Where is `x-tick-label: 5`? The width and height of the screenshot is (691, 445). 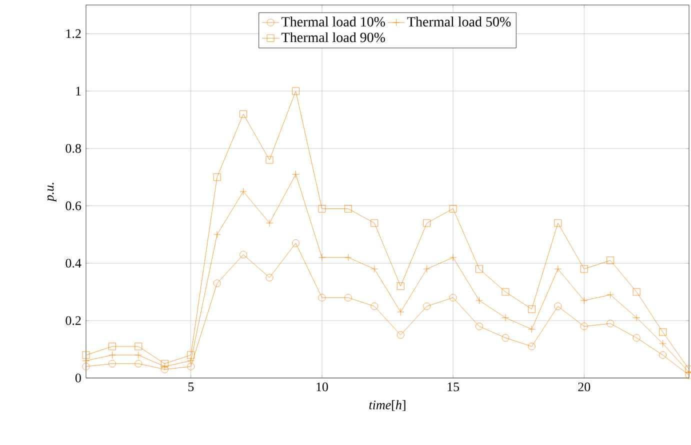 x-tick-label: 5 is located at coordinates (191, 387).